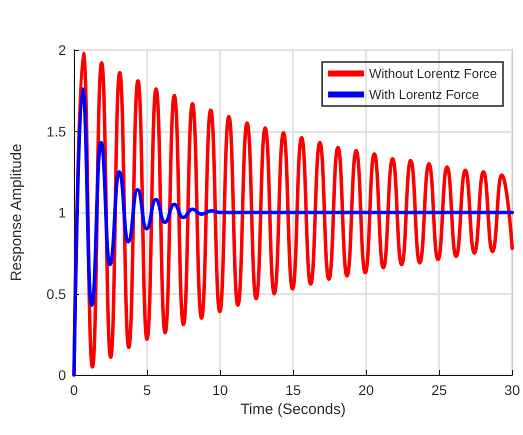  What do you see at coordinates (147, 390) in the screenshot?
I see `x-tick-label: 5` at bounding box center [147, 390].